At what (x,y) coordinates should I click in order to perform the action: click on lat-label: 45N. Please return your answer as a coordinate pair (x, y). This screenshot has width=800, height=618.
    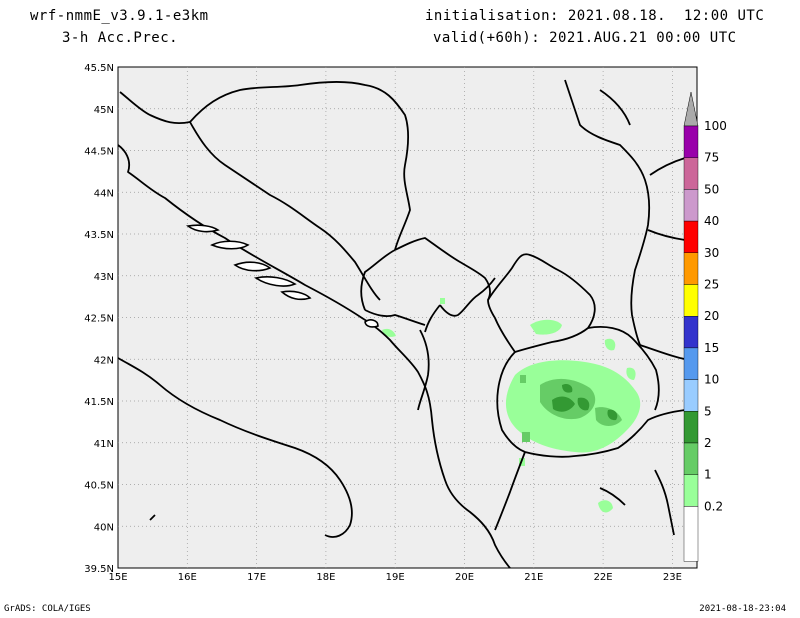
    Looking at the image, I should click on (104, 110).